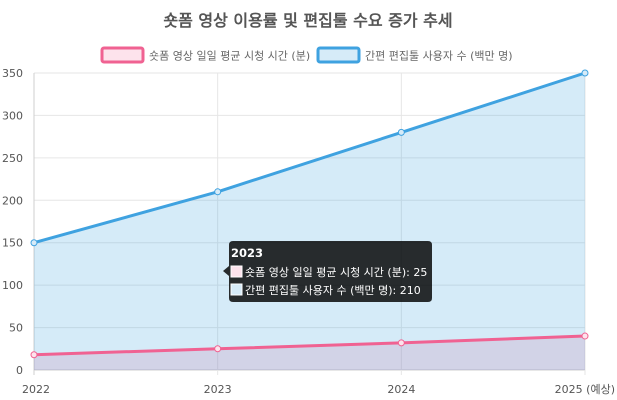 The image size is (617, 400). Describe the element at coordinates (229, 56) in the screenshot. I see `legend-label-watch-time: 숏폼 영상 일일 평균 시청 시간 (분)` at that location.